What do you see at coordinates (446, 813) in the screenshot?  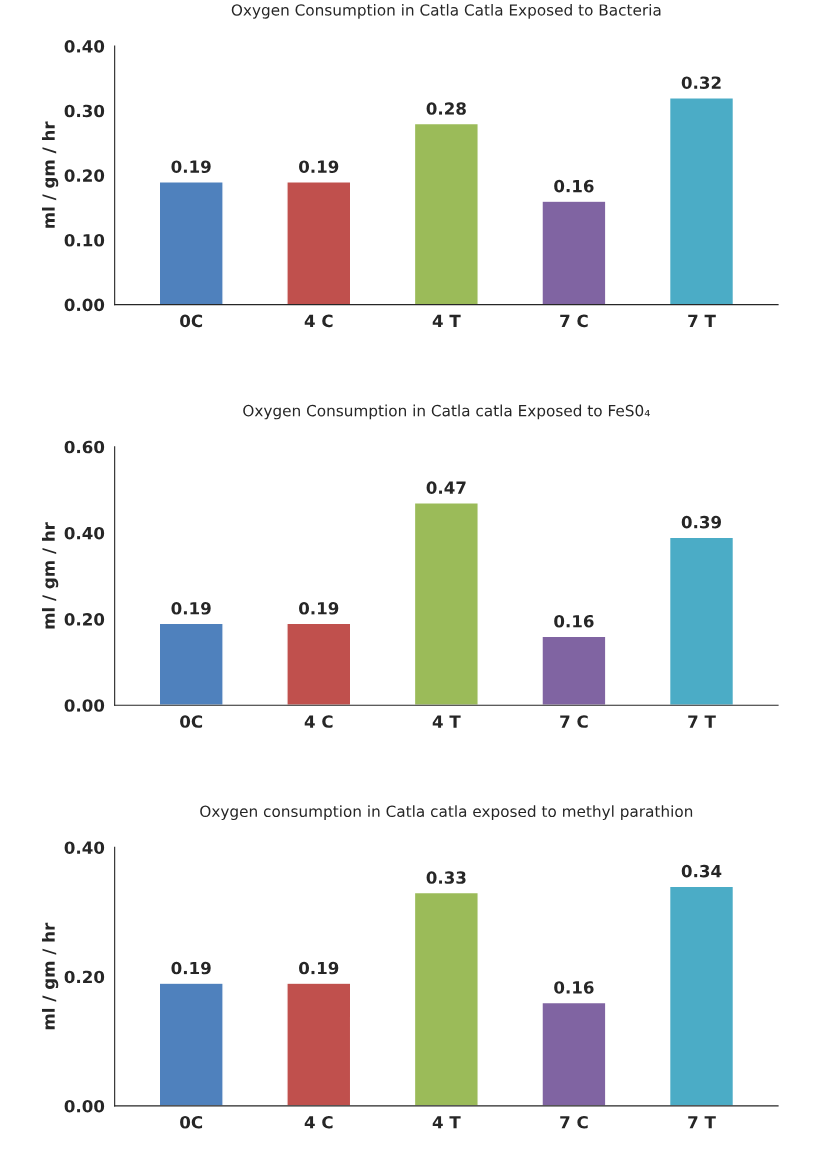 I see `chart-title: Oxygen consumption in Catla catla exposed to methyl parathion` at bounding box center [446, 813].